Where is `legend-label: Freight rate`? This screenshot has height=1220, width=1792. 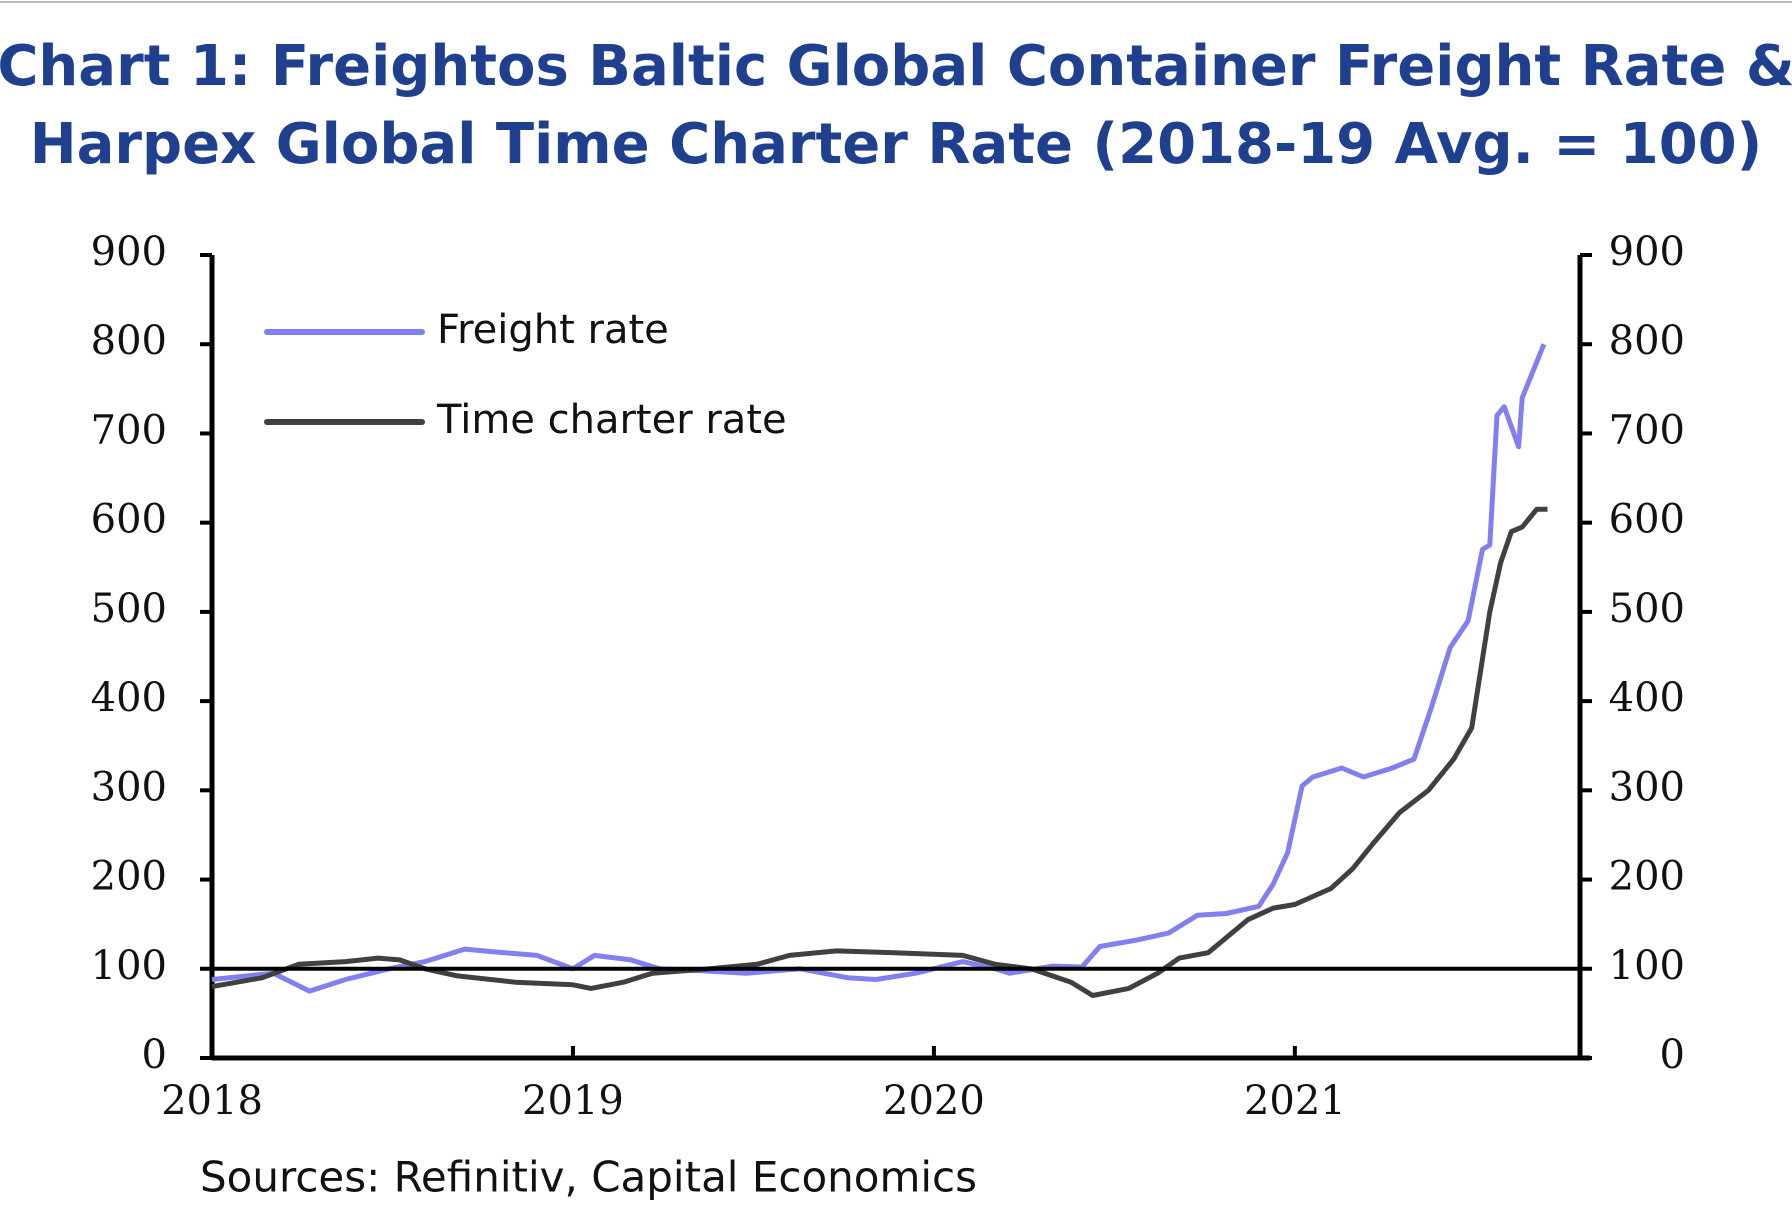 legend-label: Freight rate is located at coordinates (553, 330).